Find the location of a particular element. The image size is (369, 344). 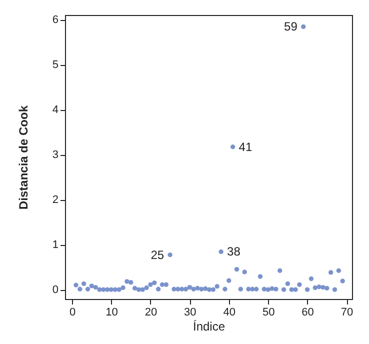

y-tick-label: 4 is located at coordinates (55, 110).